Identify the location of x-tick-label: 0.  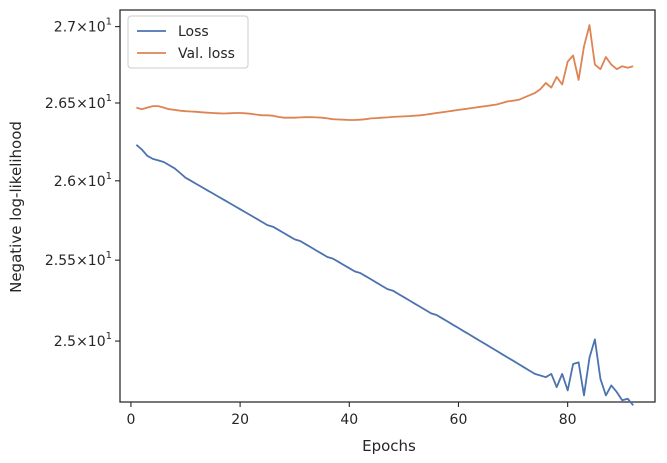
(130, 420).